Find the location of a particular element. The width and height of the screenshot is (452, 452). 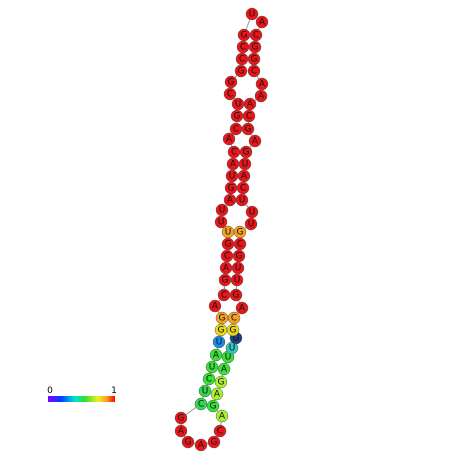

scale-min: 0 is located at coordinates (50, 391).